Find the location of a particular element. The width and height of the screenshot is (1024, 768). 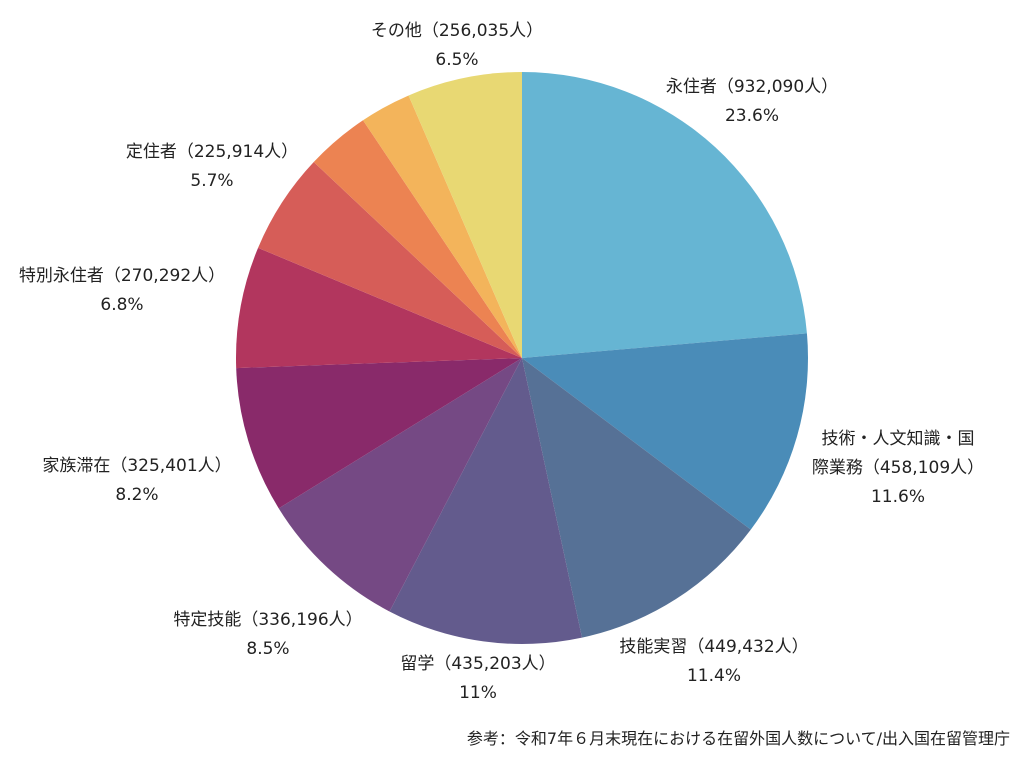

label-teijusha: 定住者（225,914人） 5.7% is located at coordinates (212, 167).